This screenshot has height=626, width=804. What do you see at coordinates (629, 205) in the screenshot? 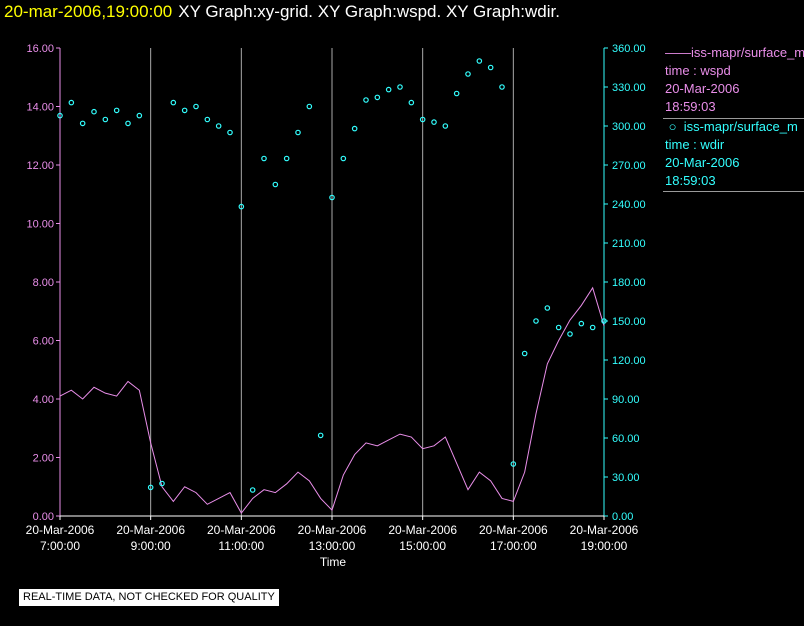
I see `y-right-tick-label: 240.00` at bounding box center [629, 205].